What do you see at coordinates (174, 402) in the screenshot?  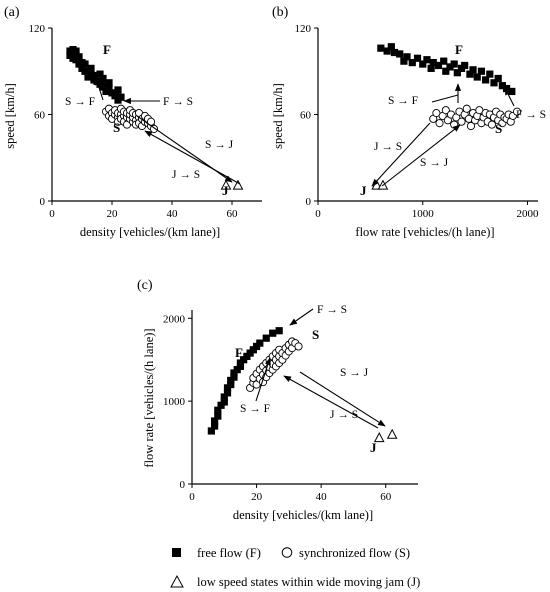 I see `y-tick-label: 1000` at bounding box center [174, 402].